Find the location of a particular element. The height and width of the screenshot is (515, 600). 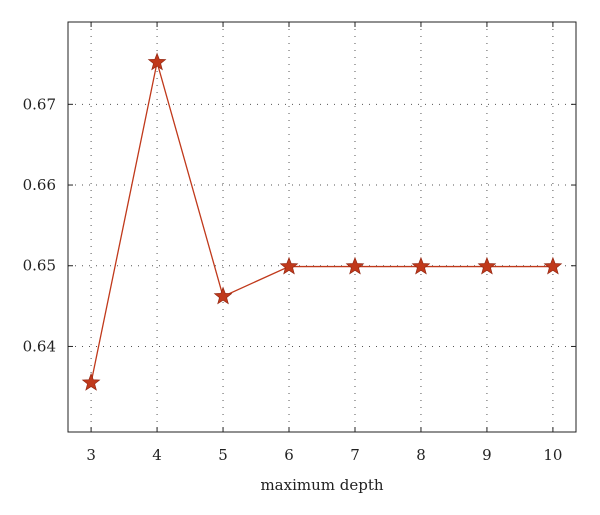

y-tick-label: 0.64 is located at coordinates (39, 346).